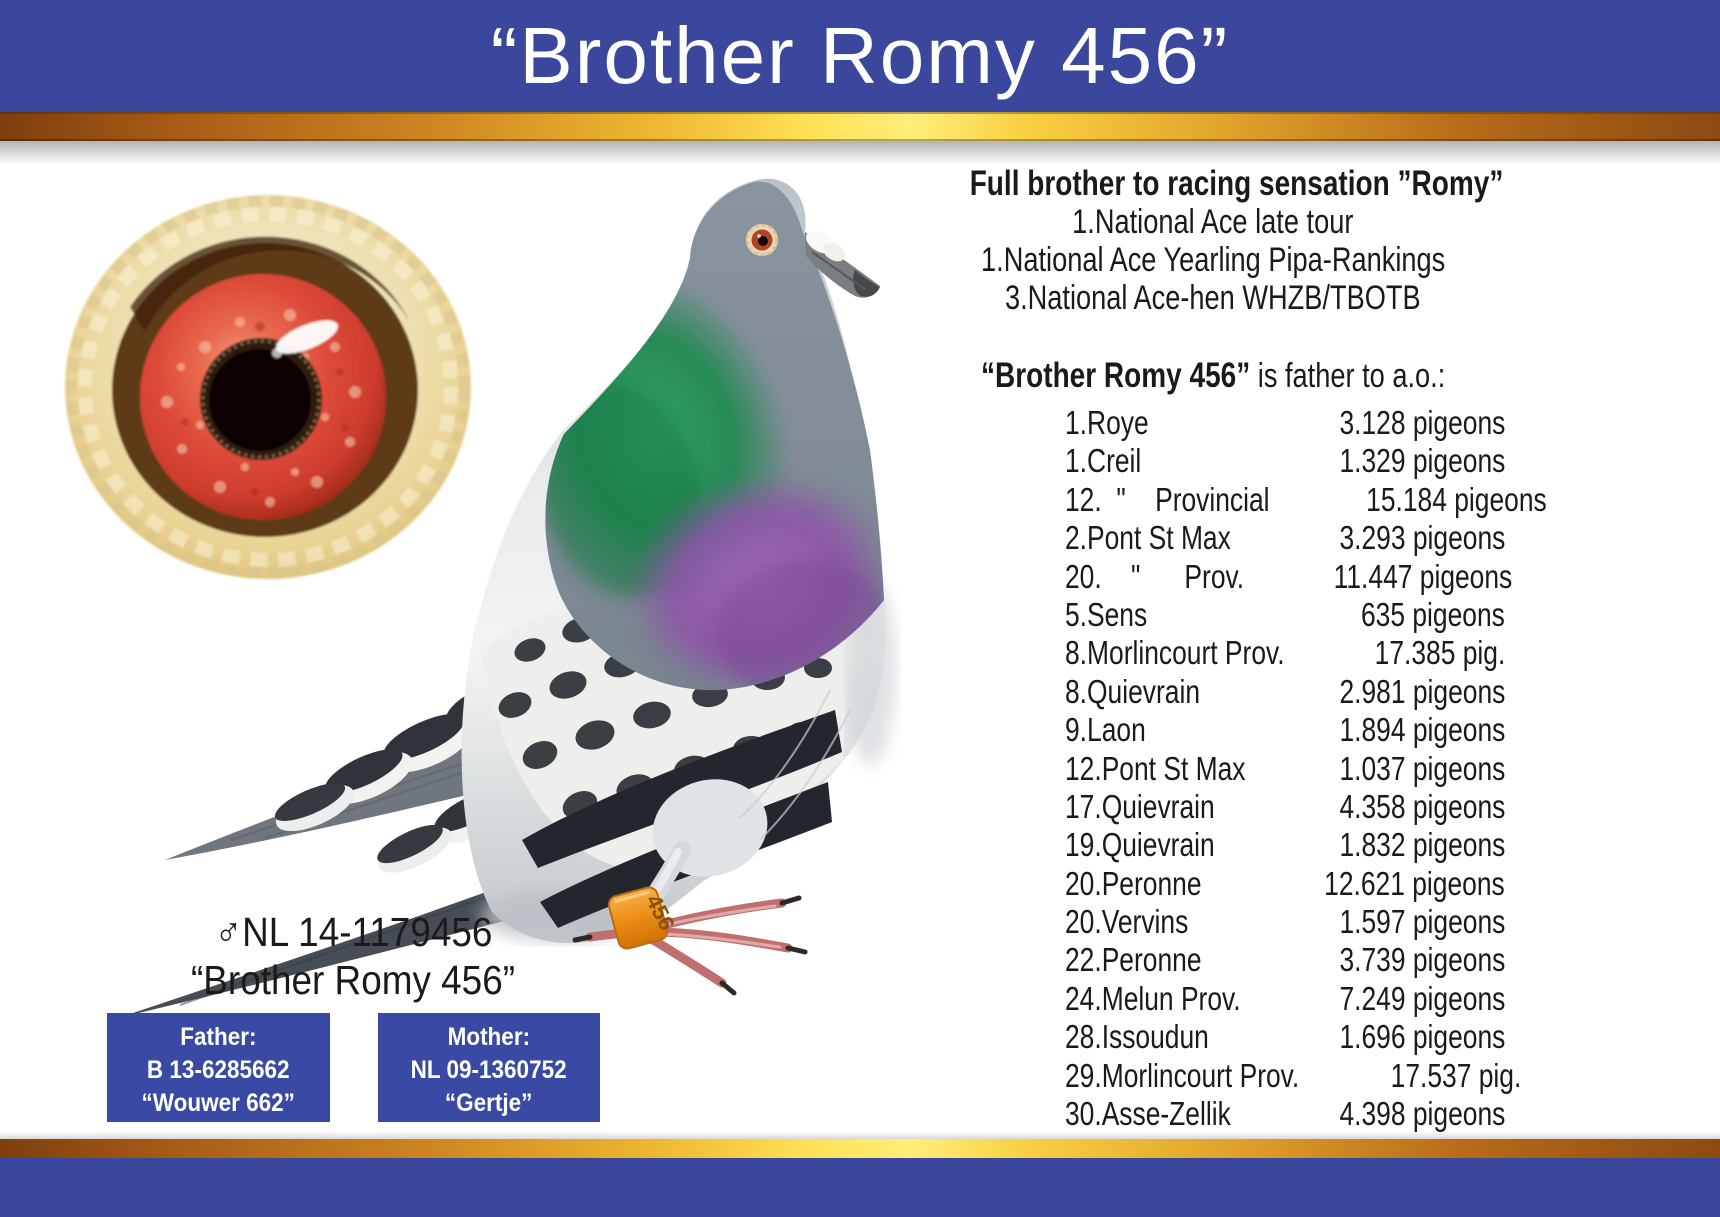 This screenshot has width=1720, height=1217. What do you see at coordinates (860, 1187) in the screenshot?
I see `bottom-banner` at bounding box center [860, 1187].